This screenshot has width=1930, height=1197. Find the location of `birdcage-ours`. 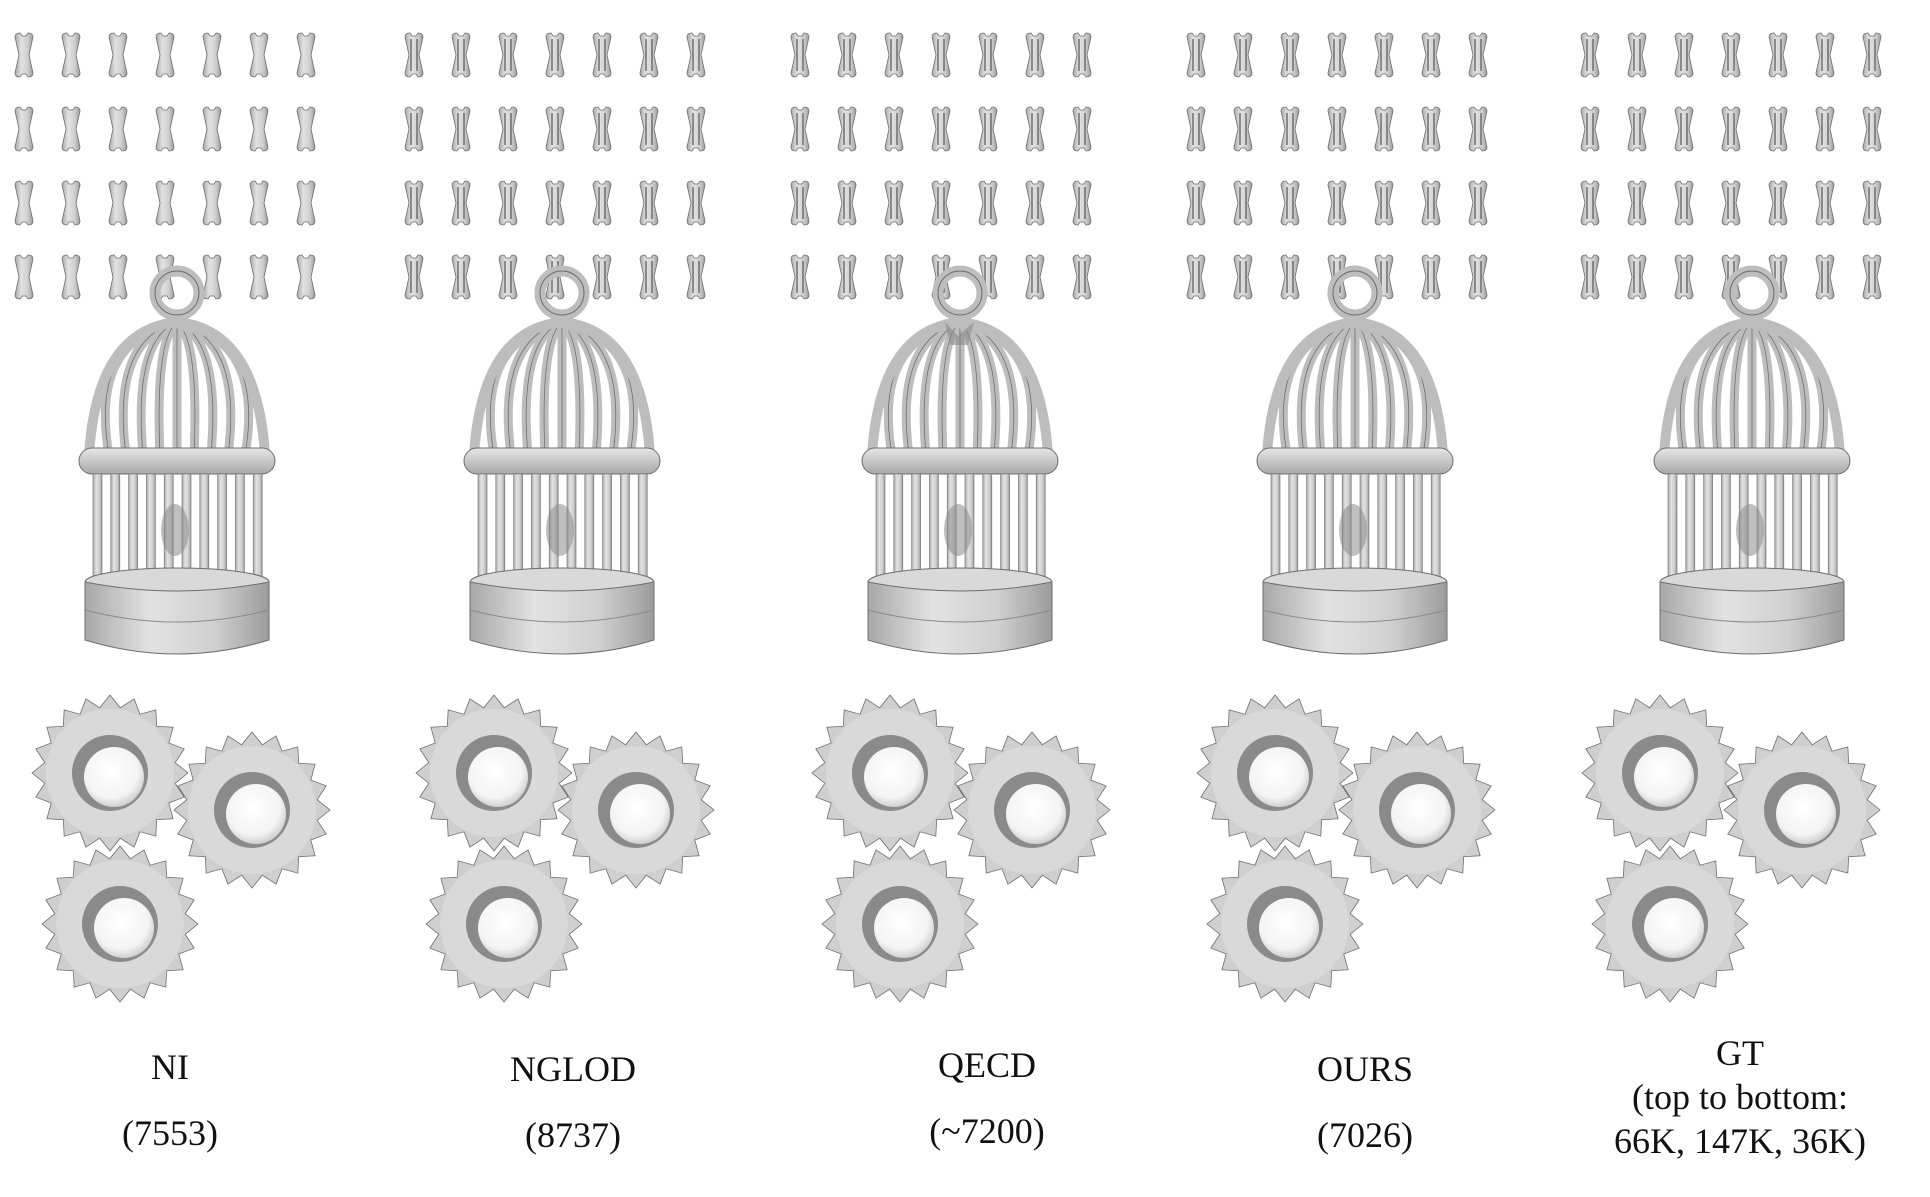

birdcage-ours is located at coordinates (1355, 460).